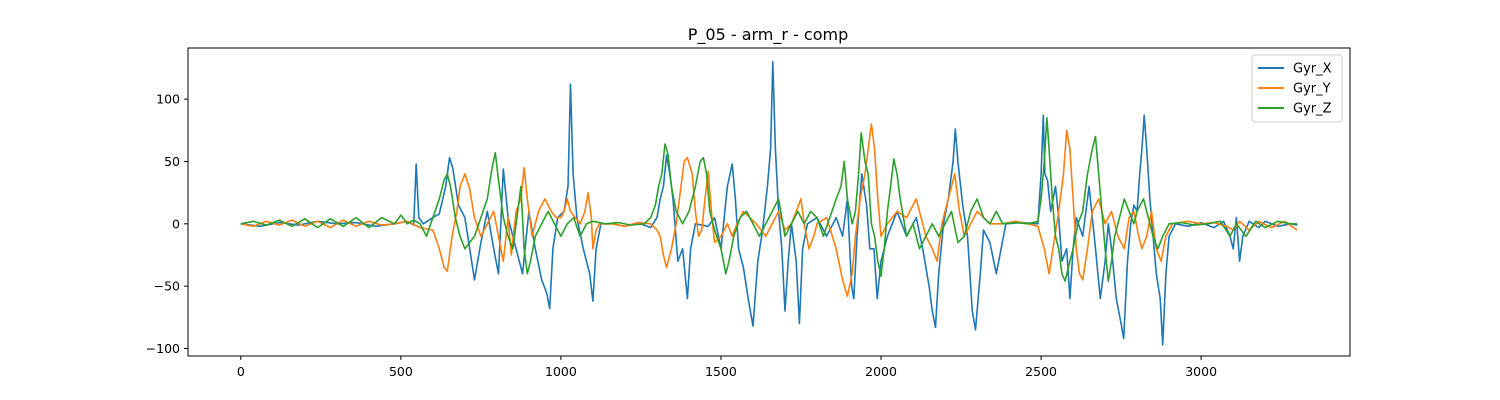  I want to click on x-tick-label: 3000, so click(1201, 371).